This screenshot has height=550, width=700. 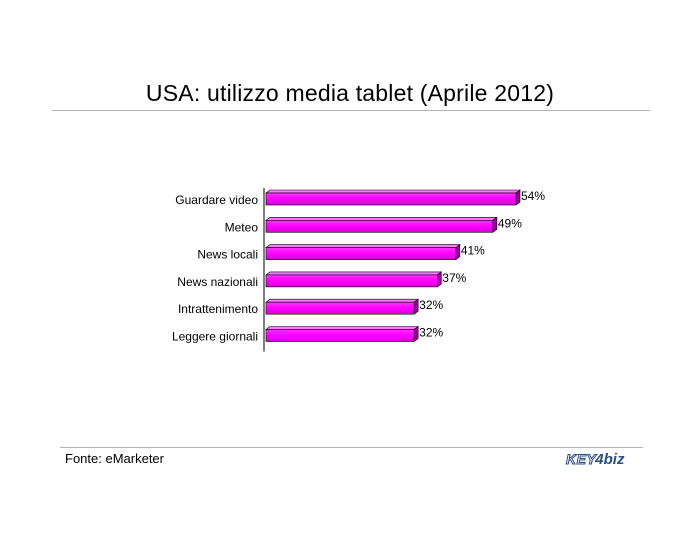 What do you see at coordinates (350, 93) in the screenshot?
I see `chart-title: USA: utilizzo media tablet (Aprile 2012)` at bounding box center [350, 93].